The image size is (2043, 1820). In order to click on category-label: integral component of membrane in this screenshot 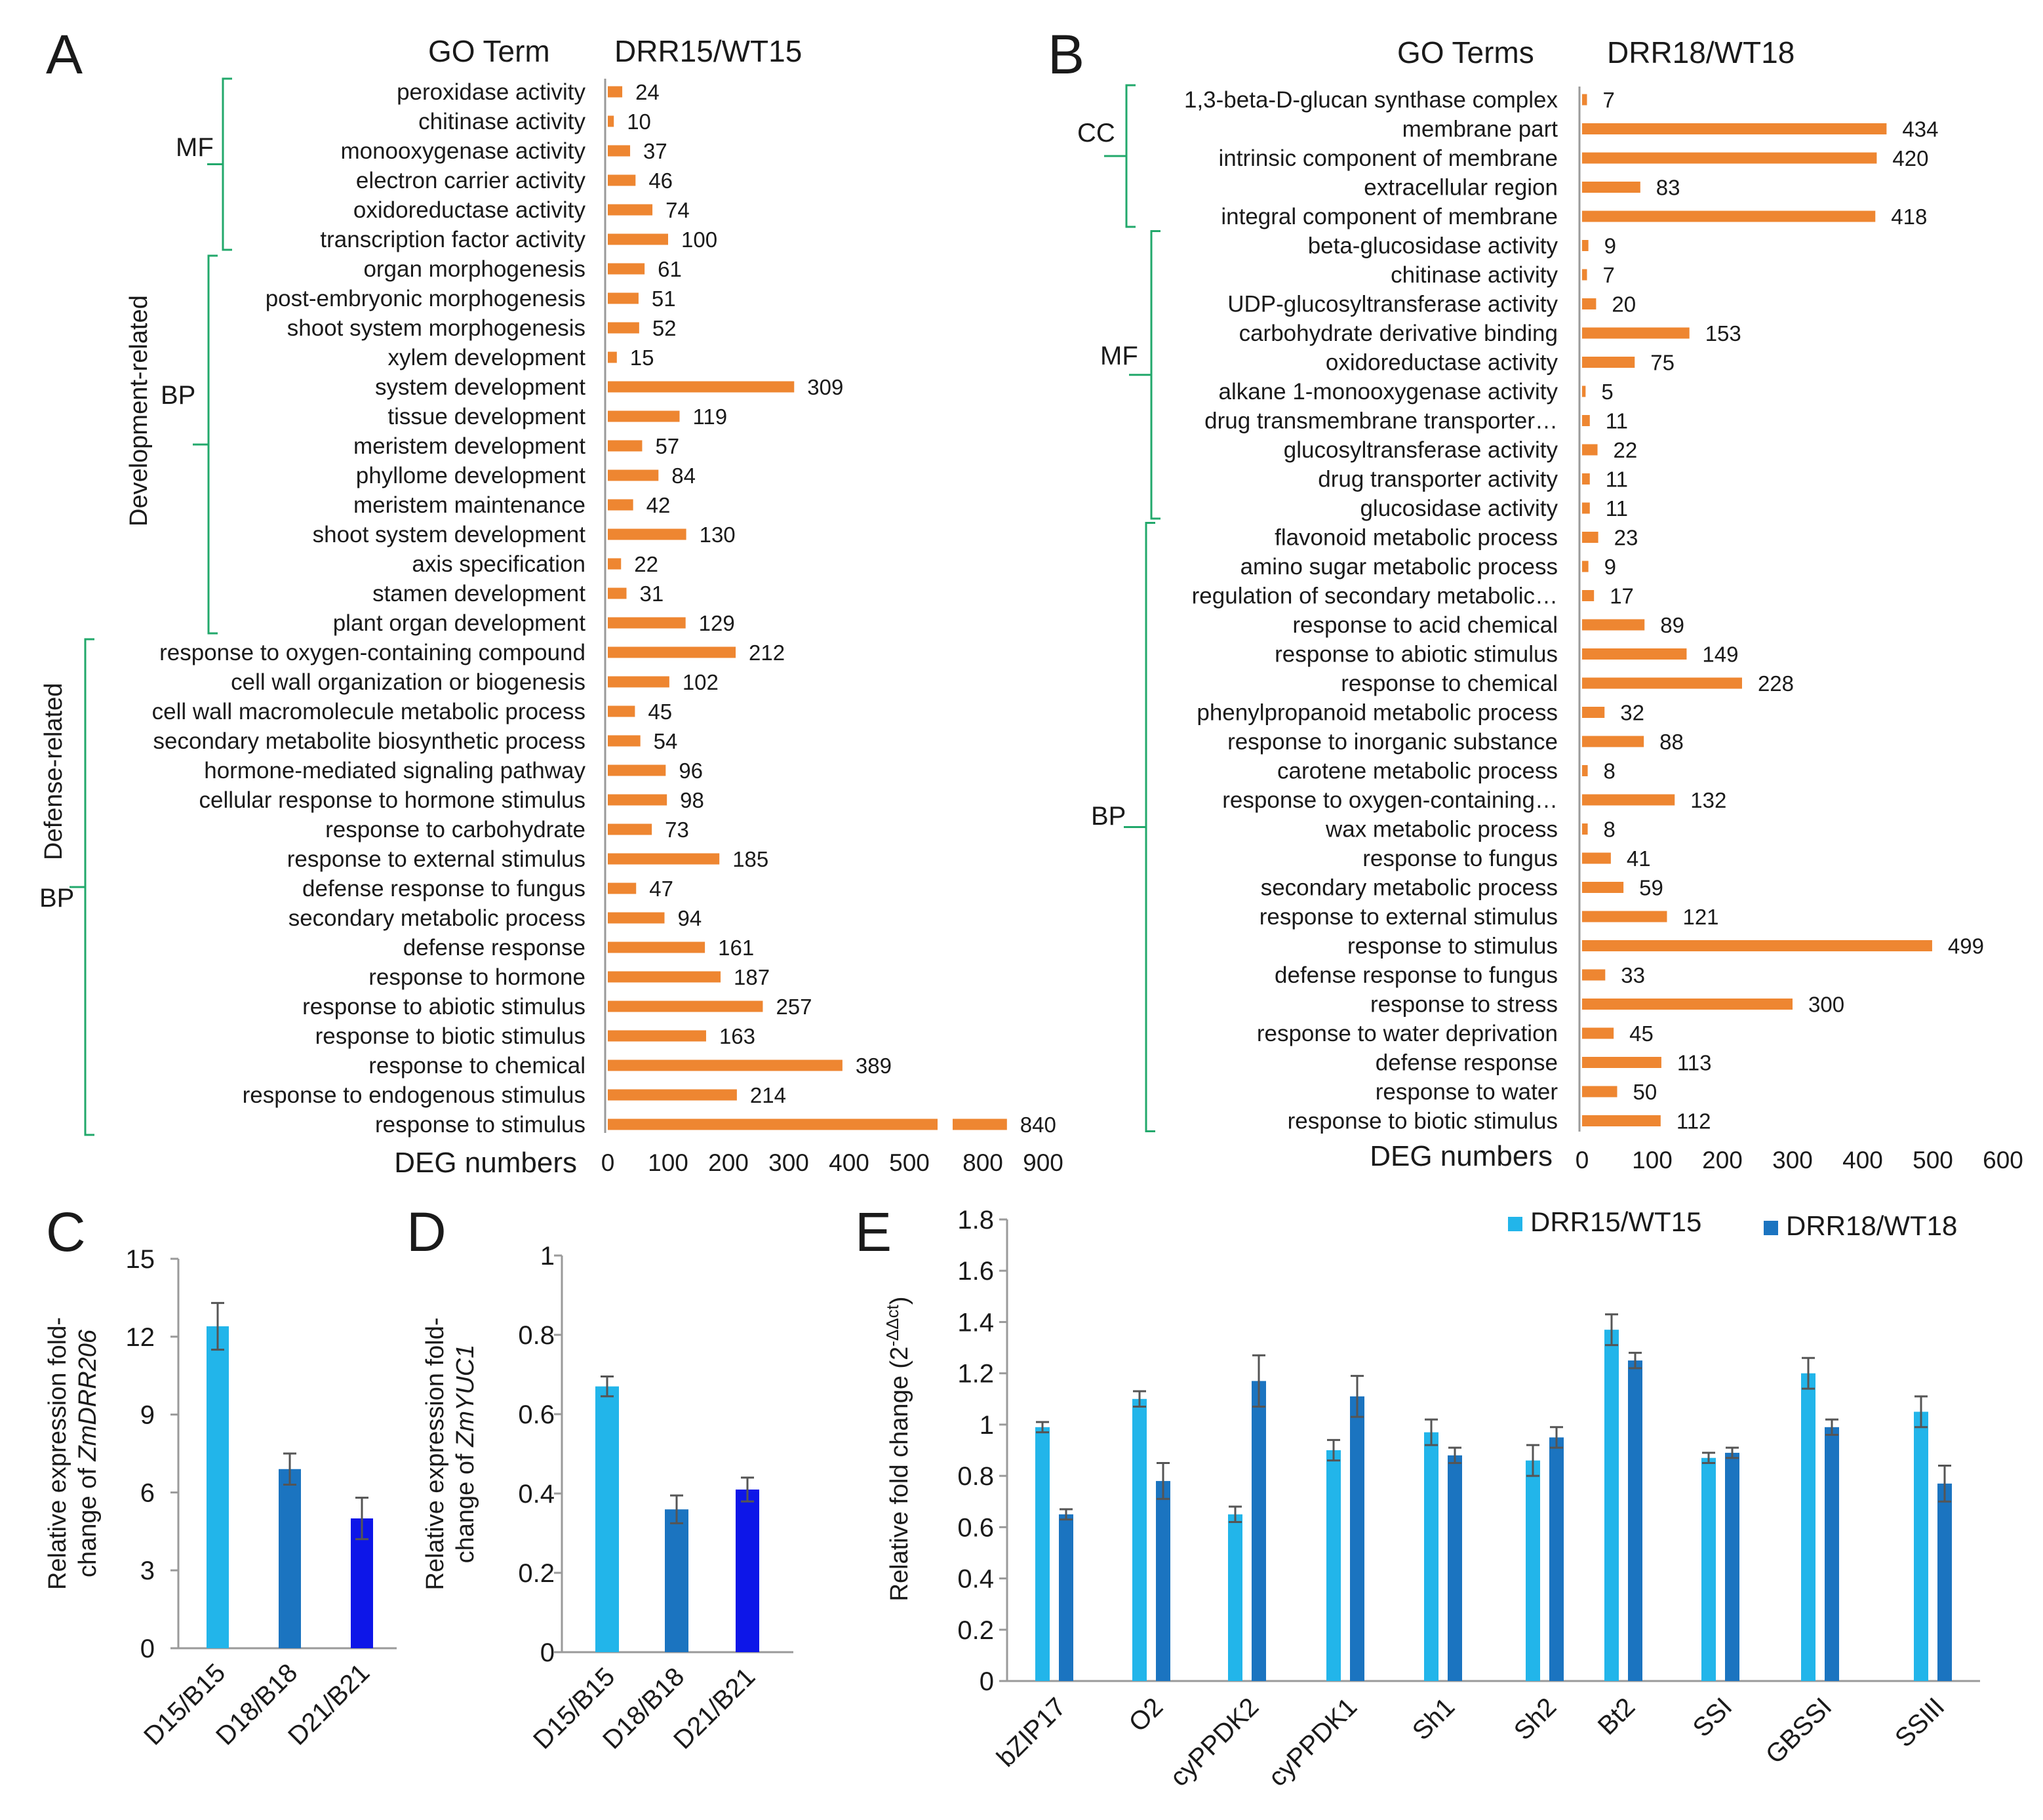, I will do `click(1390, 216)`.